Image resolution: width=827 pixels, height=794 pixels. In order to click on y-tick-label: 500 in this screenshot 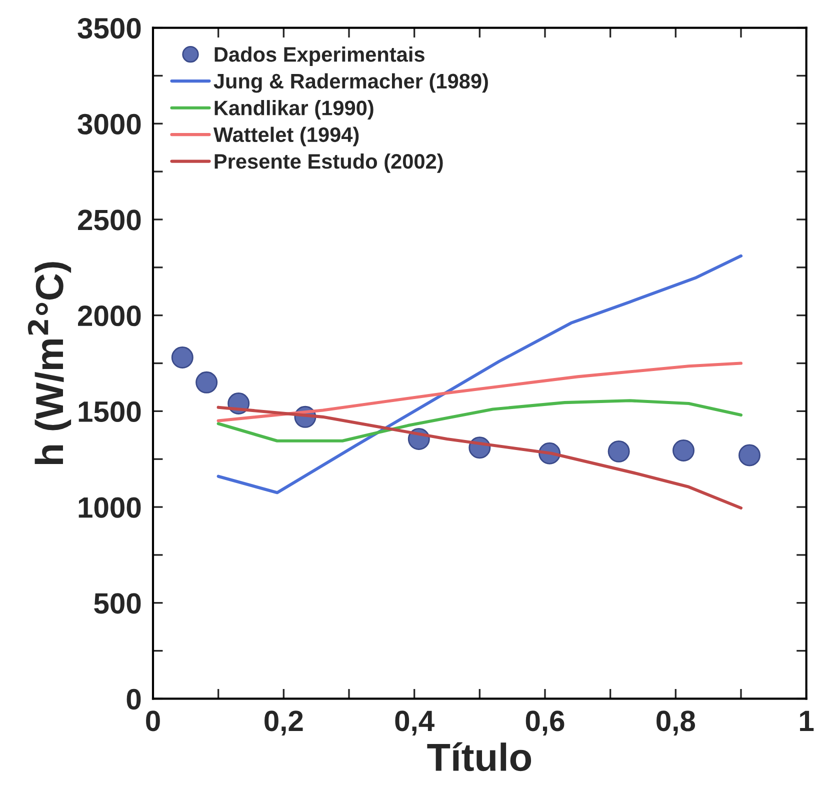, I will do `click(117, 603)`.